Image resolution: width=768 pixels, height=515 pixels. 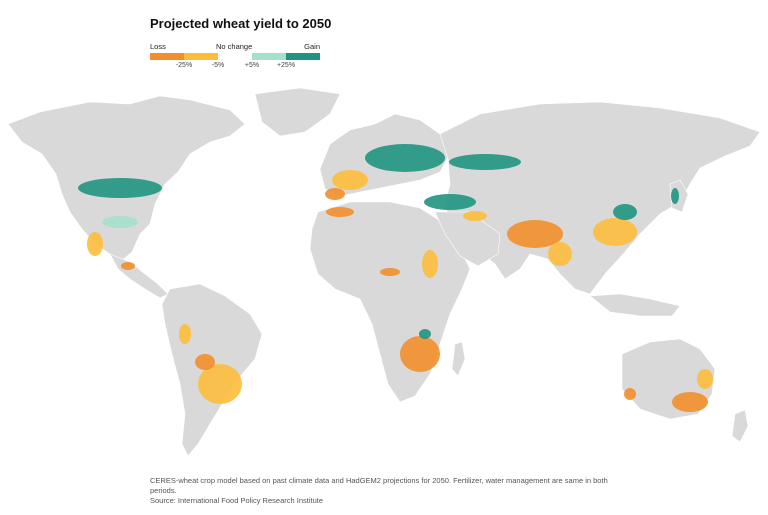 What do you see at coordinates (184, 65) in the screenshot?
I see `legend-tick: -25%` at bounding box center [184, 65].